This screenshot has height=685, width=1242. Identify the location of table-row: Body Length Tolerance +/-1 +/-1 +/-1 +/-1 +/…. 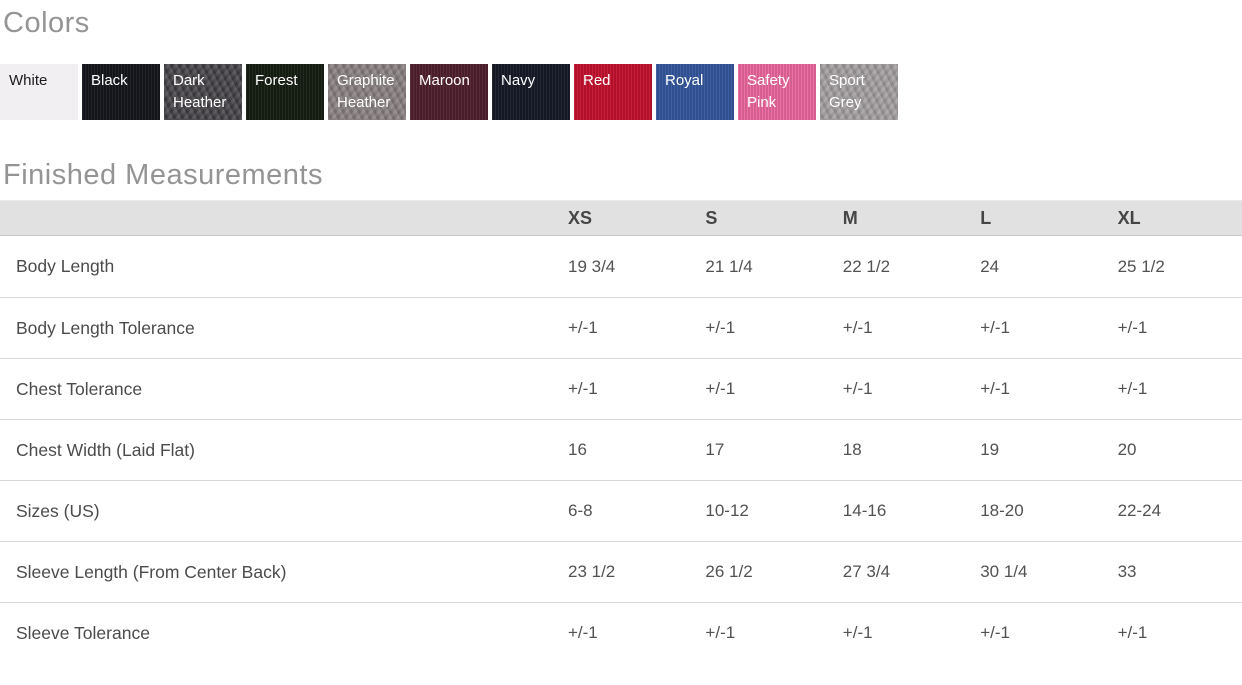
(621, 327).